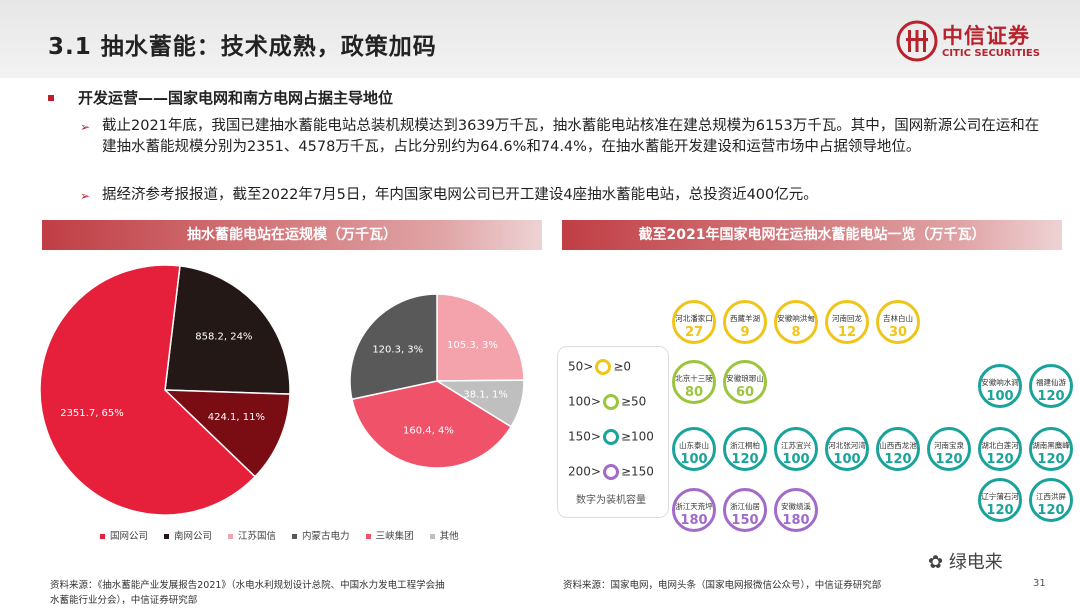 This screenshot has height=608, width=1080. I want to click on pie-slice-内蒙古电力, so click(432, 424).